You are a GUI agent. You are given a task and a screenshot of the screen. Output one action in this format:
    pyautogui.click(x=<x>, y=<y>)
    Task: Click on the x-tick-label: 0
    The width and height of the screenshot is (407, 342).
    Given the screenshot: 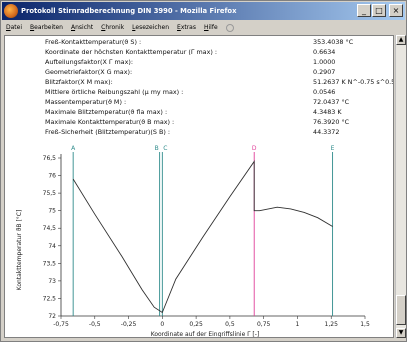 What is the action you would take?
    pyautogui.click(x=162, y=324)
    